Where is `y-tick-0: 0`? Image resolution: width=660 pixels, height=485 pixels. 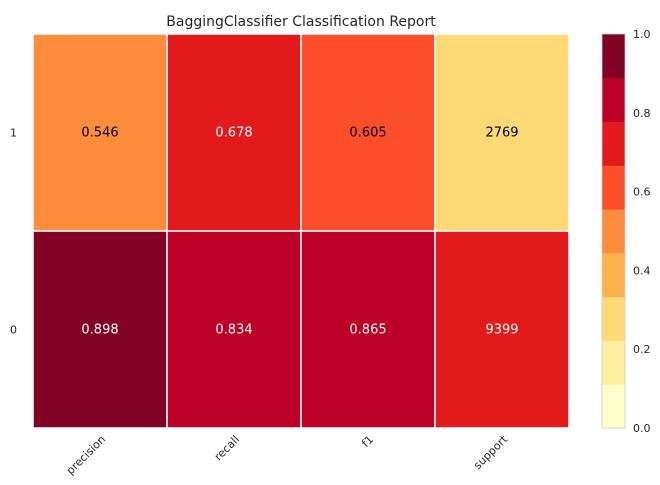 y-tick-0: 0 is located at coordinates (13, 330).